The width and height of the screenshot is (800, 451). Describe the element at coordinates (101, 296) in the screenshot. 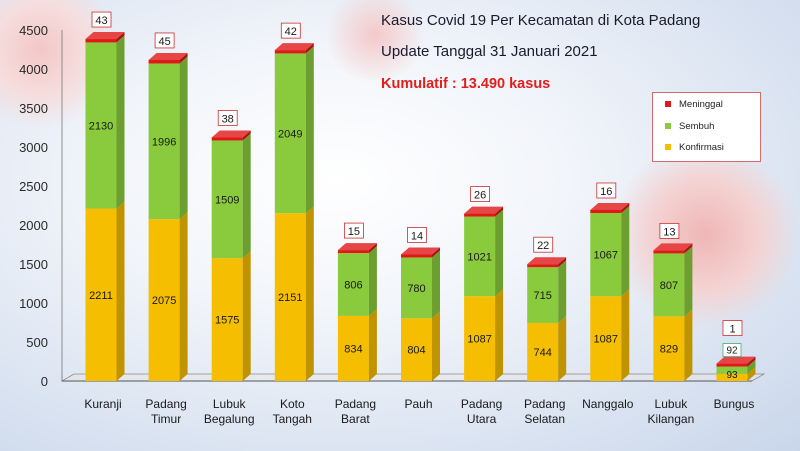

I see `data-label-confirmed: 2211` at that location.